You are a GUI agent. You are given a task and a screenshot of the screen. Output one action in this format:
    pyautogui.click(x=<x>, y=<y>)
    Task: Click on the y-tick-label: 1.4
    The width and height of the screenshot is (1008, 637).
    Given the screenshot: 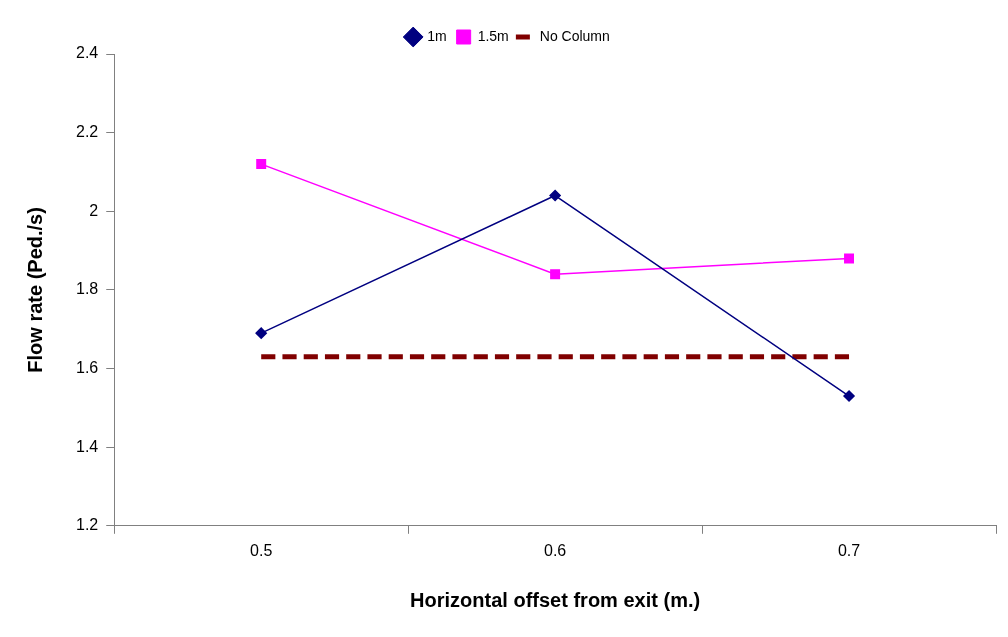 What is the action you would take?
    pyautogui.click(x=87, y=446)
    